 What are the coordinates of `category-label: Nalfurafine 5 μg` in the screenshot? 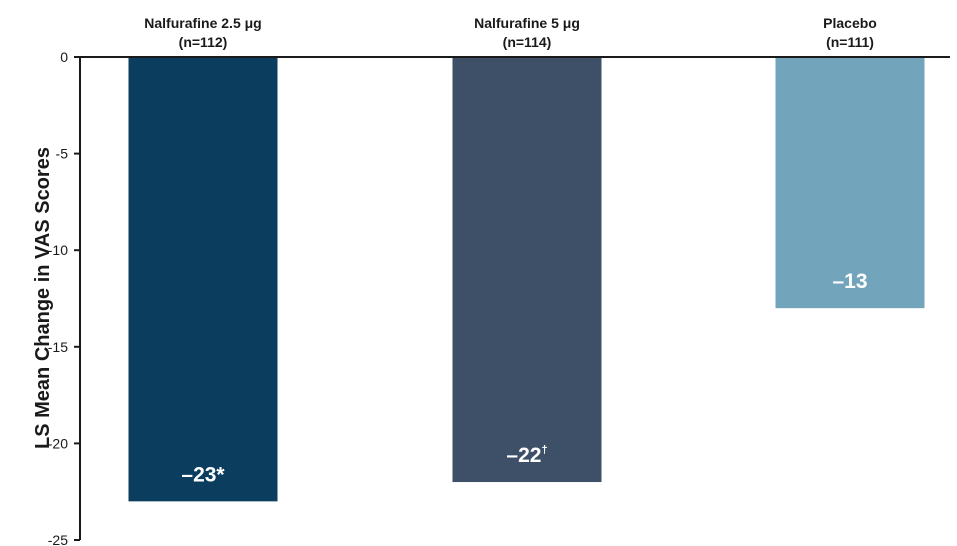 It's located at (527, 23).